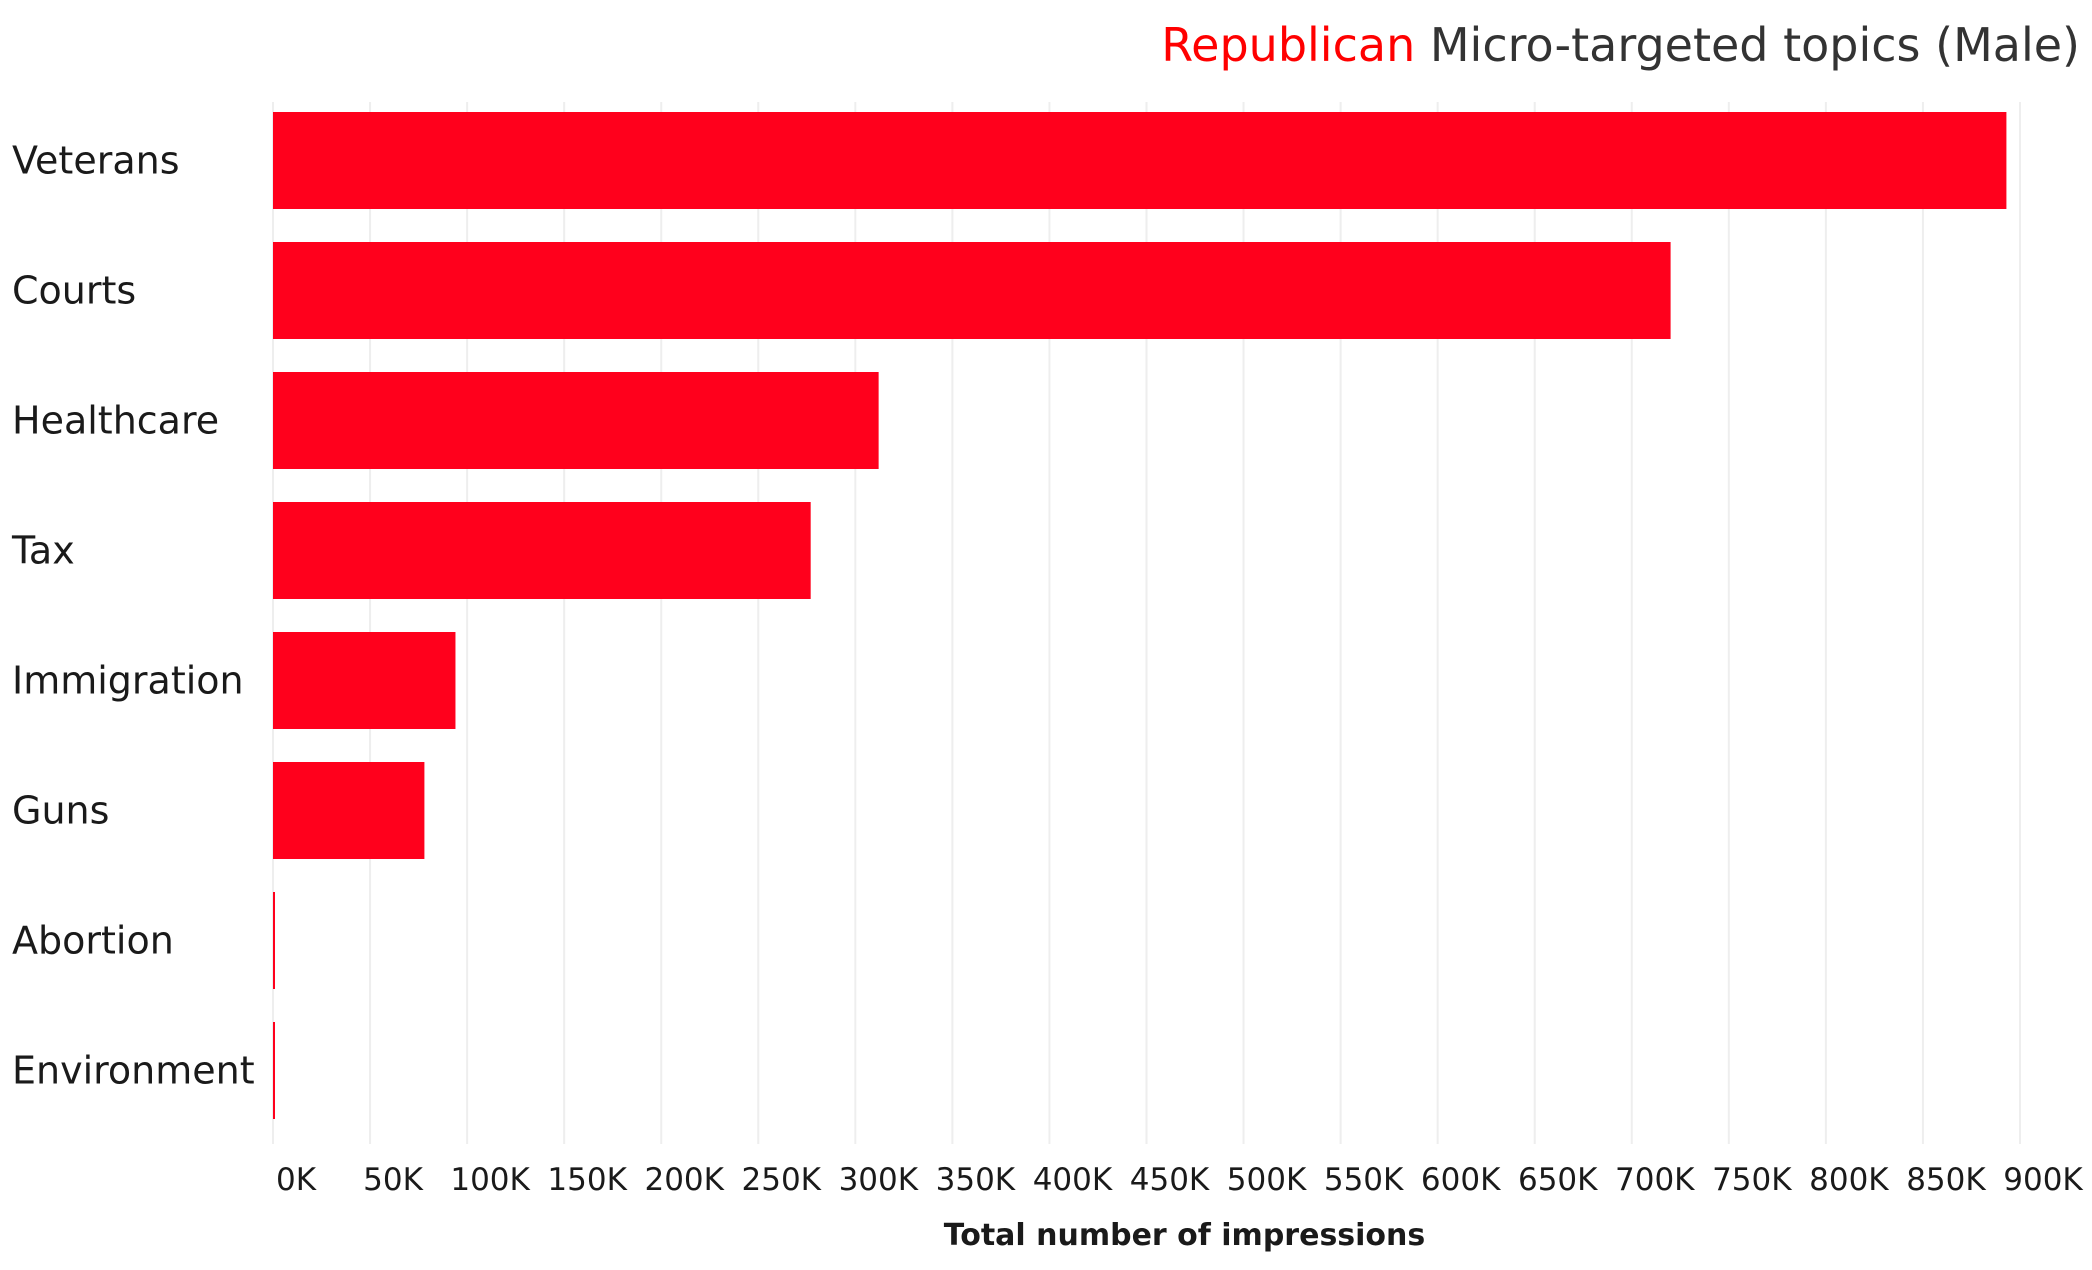  What do you see at coordinates (1747, 45) in the screenshot?
I see `chart-title-text: Micro-targeted topics (Male)` at bounding box center [1747, 45].